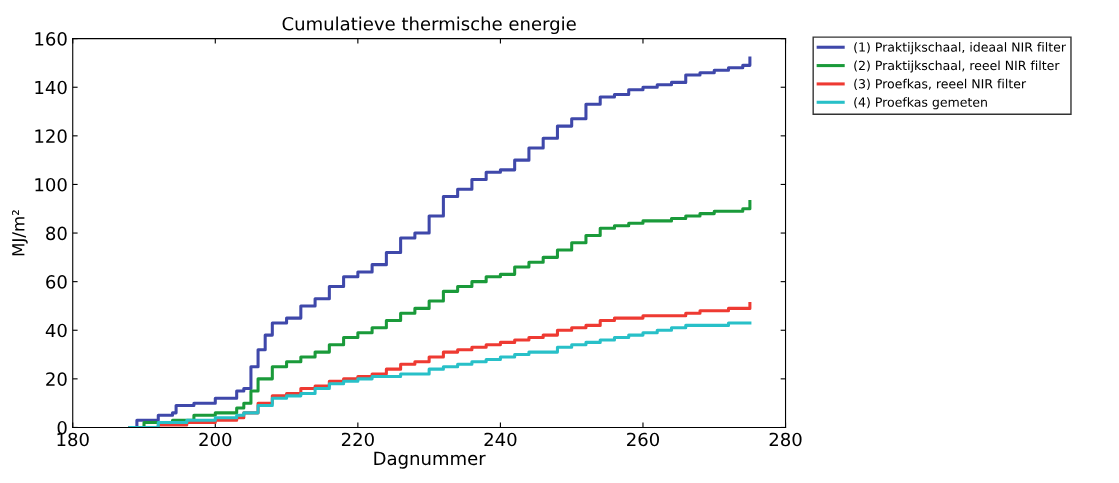 The width and height of the screenshot is (1119, 483). Describe the element at coordinates (430, 460) in the screenshot. I see `x-axis-title: Dagnummer` at that location.